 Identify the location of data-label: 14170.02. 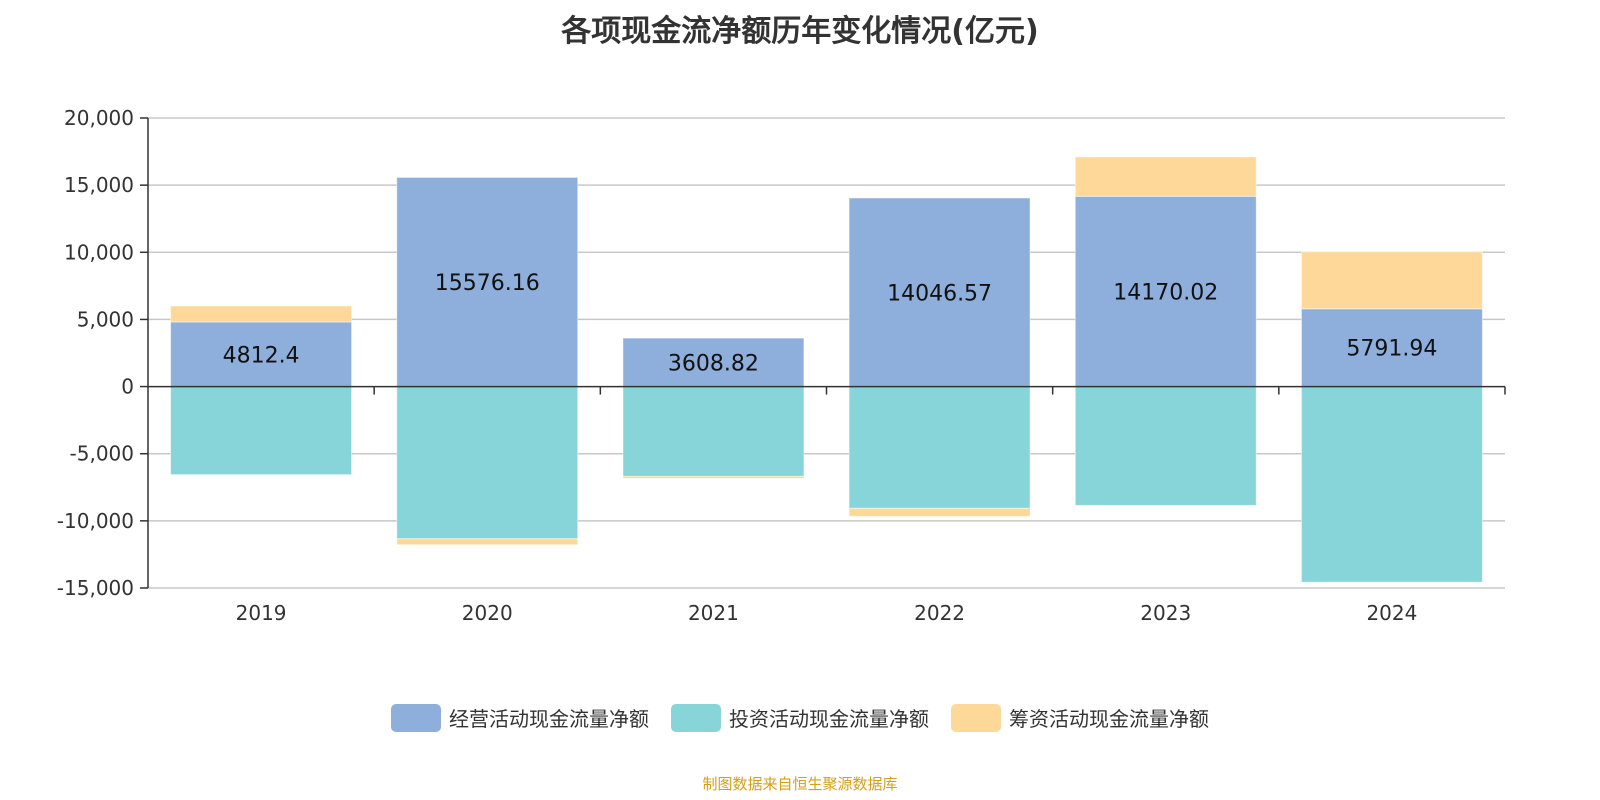
(1165, 292).